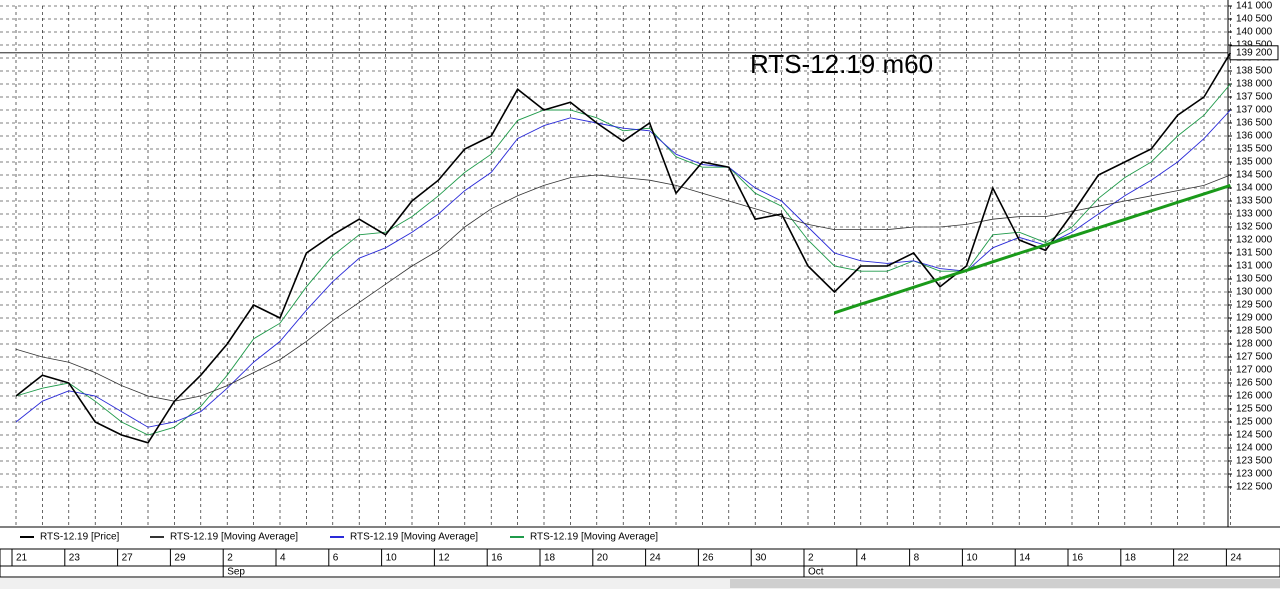 The width and height of the screenshot is (1280, 589). What do you see at coordinates (1254, 188) in the screenshot?
I see `y-tick-label: 134 000` at bounding box center [1254, 188].